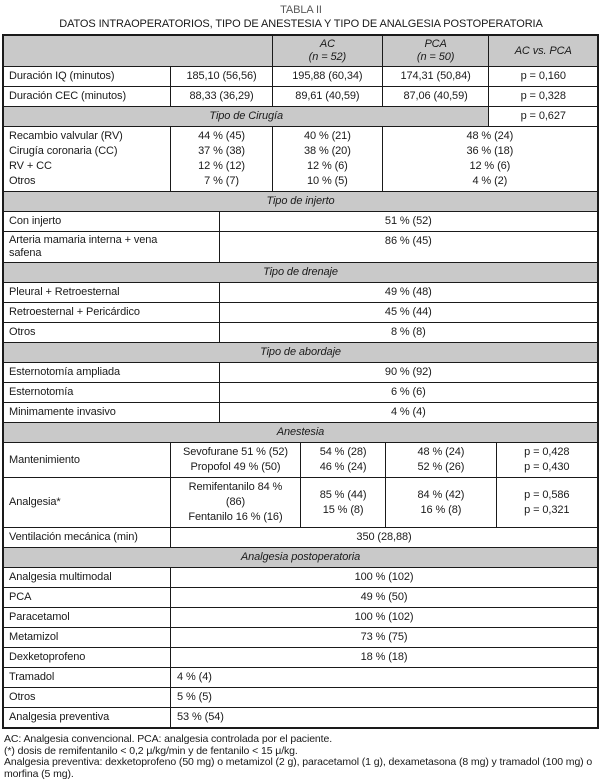 Image resolution: width=602 pixels, height=780 pixels. I want to click on table-row: Paracetamol 100 % (102), so click(300, 617).